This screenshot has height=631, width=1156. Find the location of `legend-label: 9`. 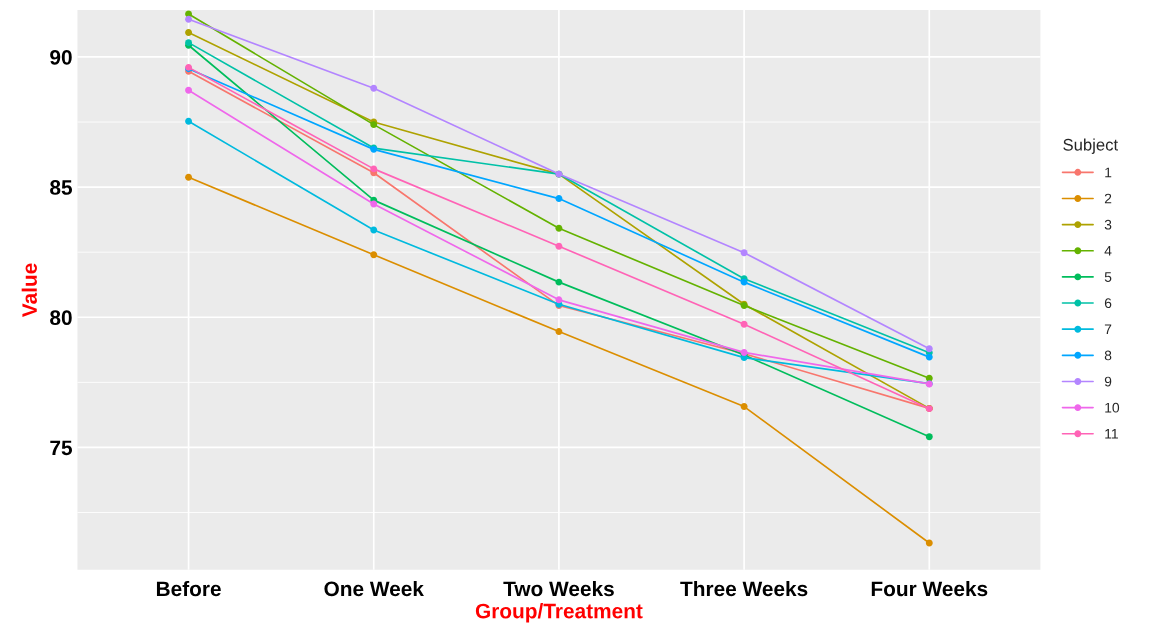

legend-label: 9 is located at coordinates (1108, 381).